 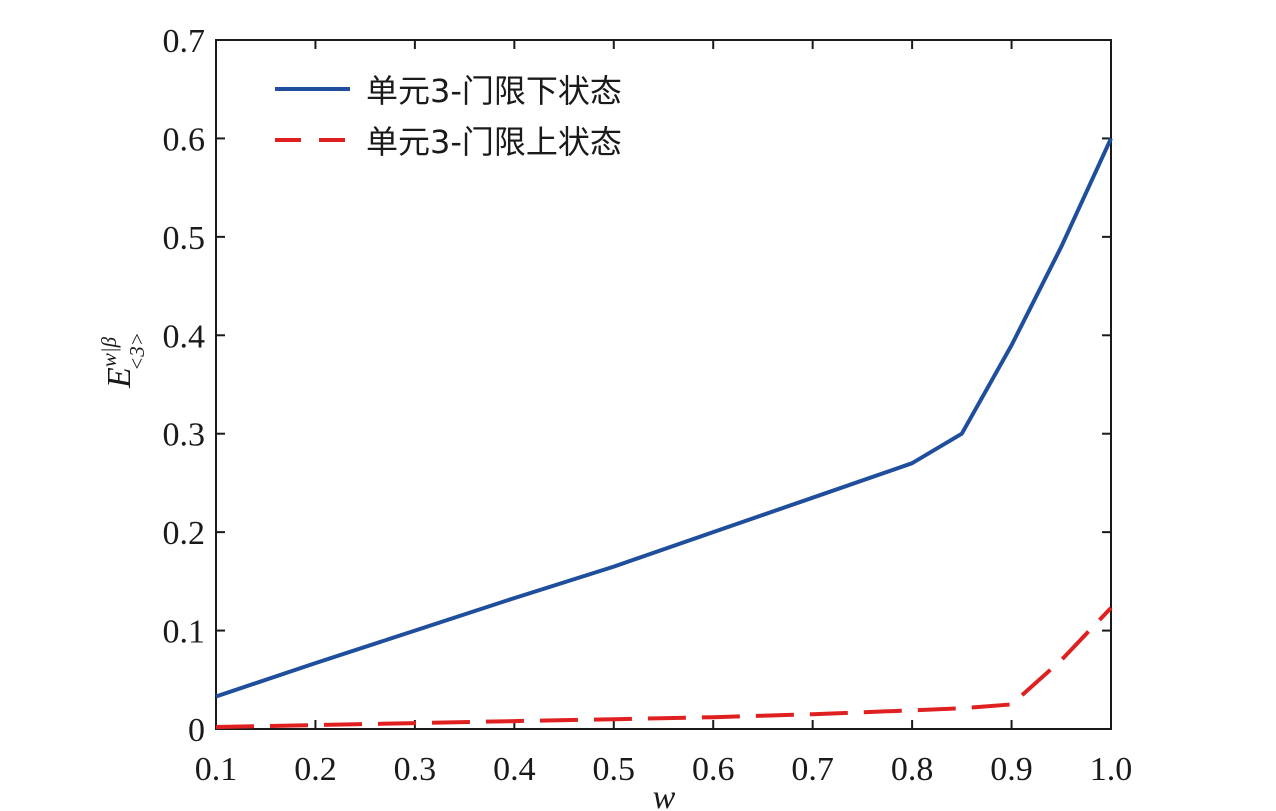 I want to click on svg-text:Ew|β<3>: Ew|β <3>, so click(x=123, y=360).